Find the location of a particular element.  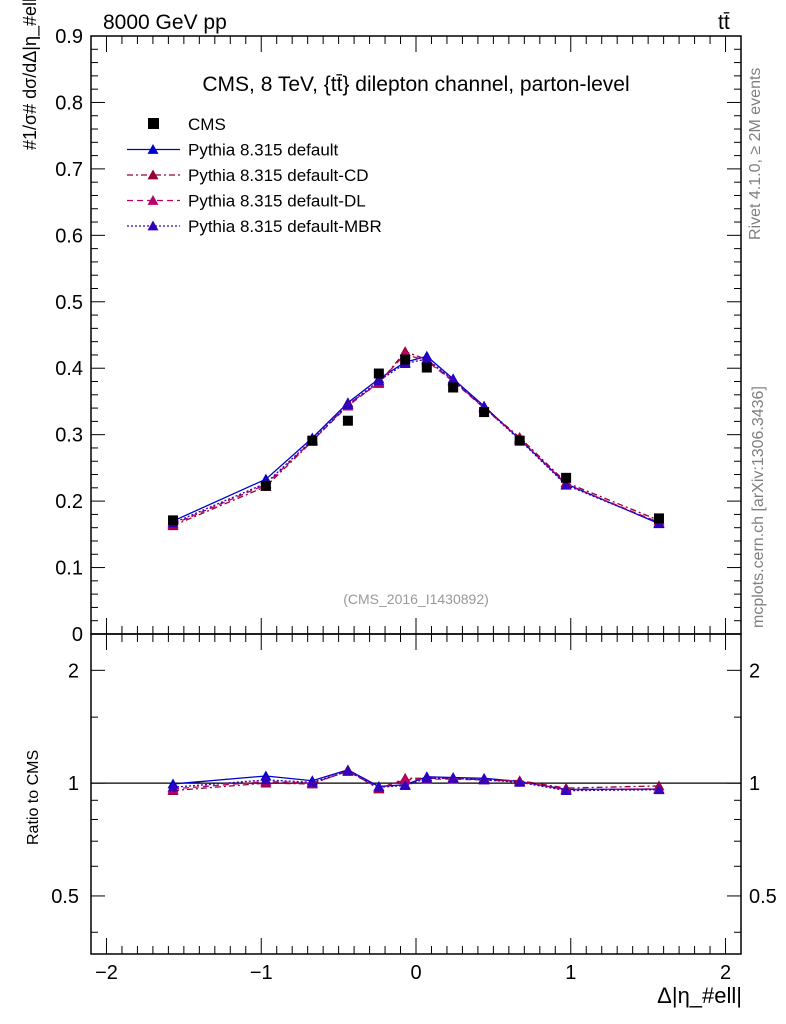

main-y-axis-title: #1/σ# dσ/dΔ|η_#ell| is located at coordinates (30, 75).